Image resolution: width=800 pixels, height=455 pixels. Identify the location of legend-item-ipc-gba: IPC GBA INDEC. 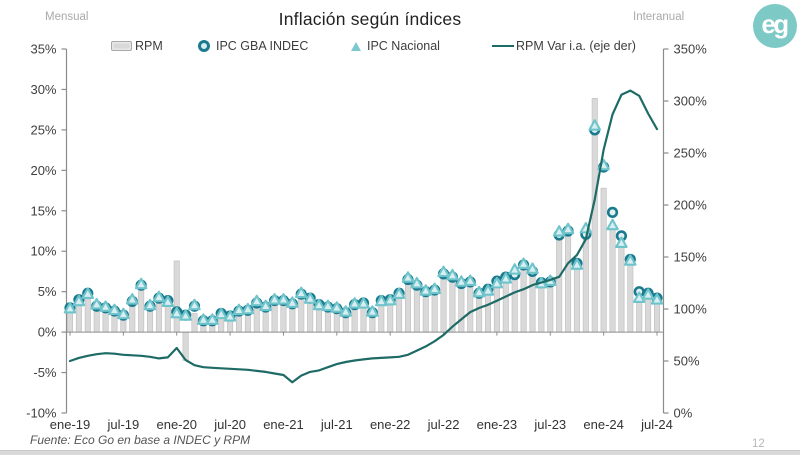
(253, 46).